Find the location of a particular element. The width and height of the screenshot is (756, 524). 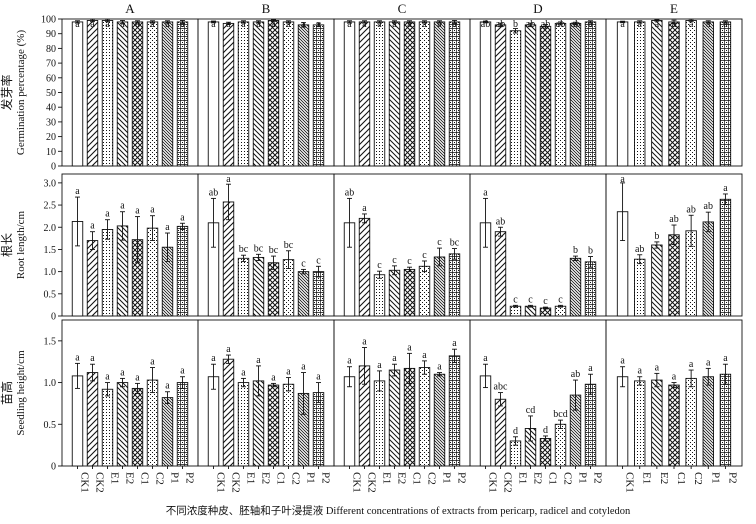

column-title-B: B is located at coordinates (266, 8).